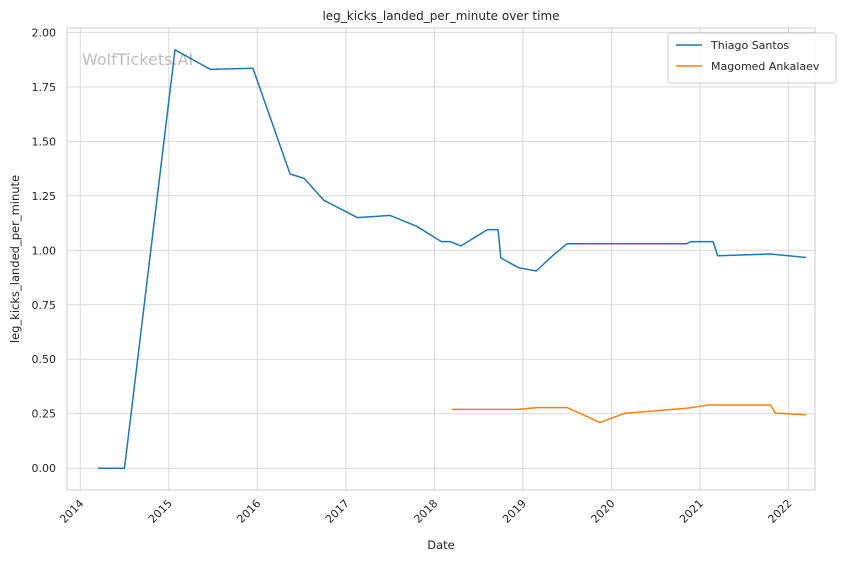  Describe the element at coordinates (44, 87) in the screenshot. I see `y-tick-label: 1.75` at that location.